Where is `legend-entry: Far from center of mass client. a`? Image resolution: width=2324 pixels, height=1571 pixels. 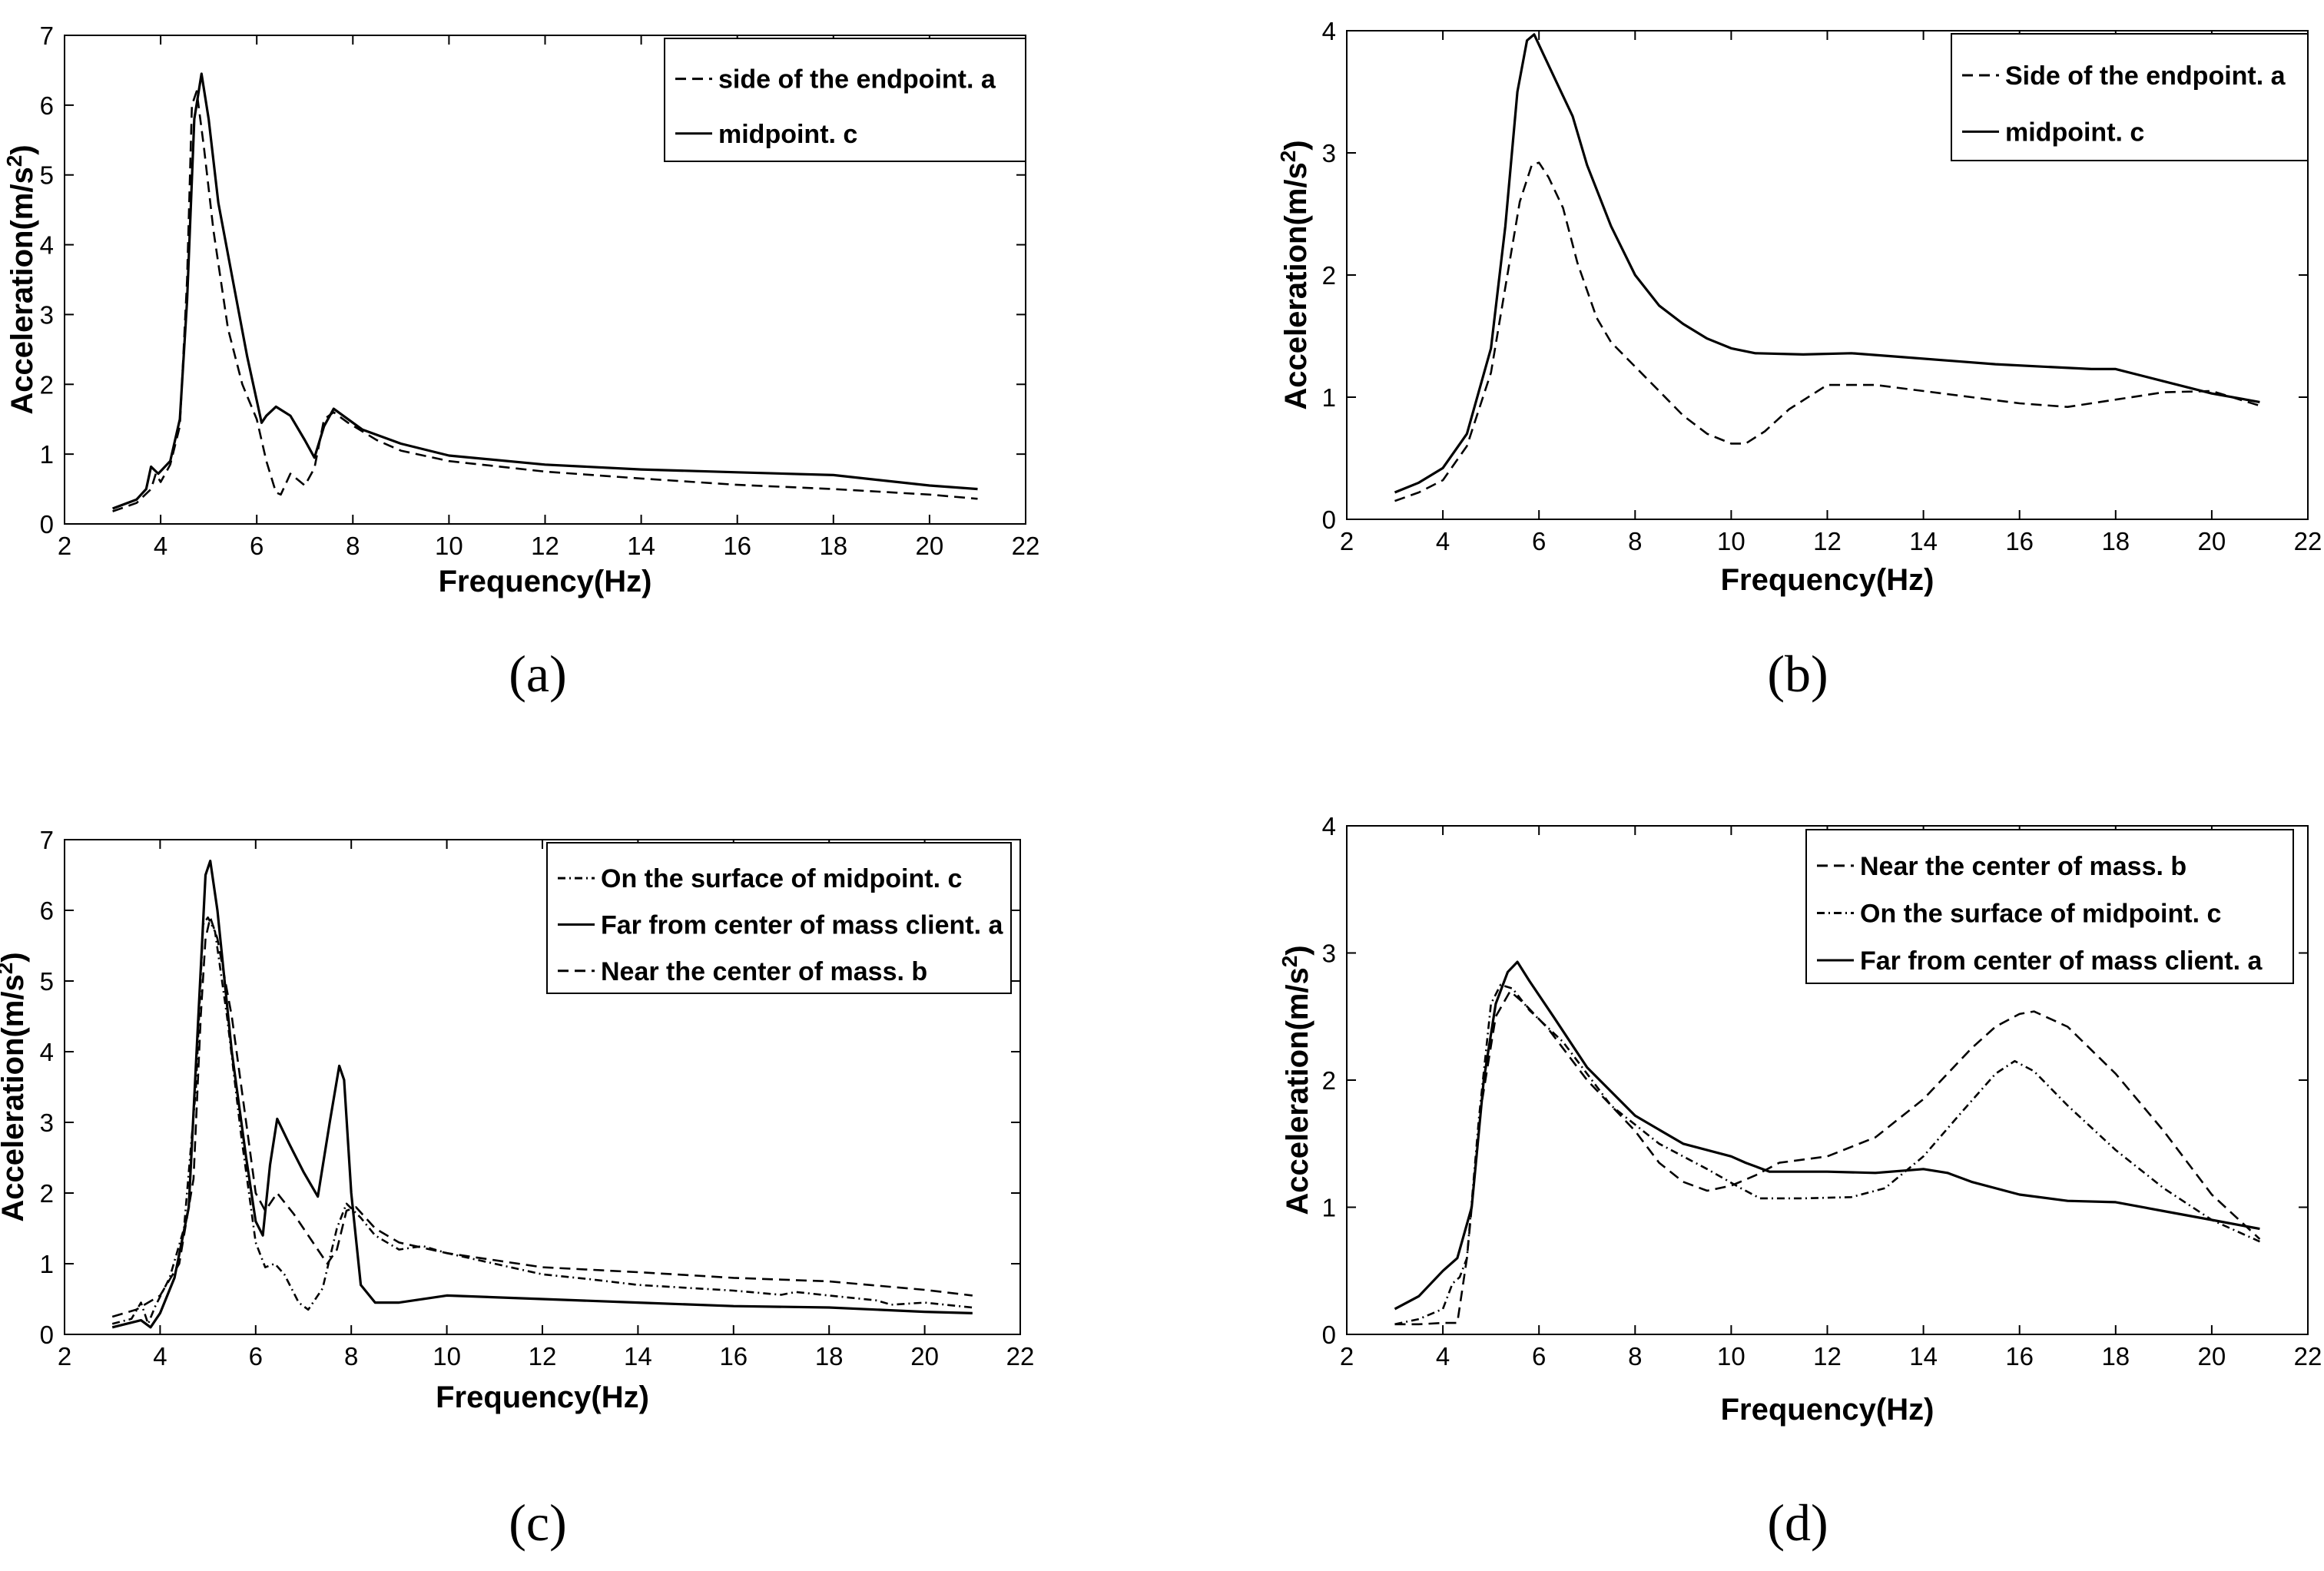 legend-entry: Far from center of mass client. a is located at coordinates (802, 925).